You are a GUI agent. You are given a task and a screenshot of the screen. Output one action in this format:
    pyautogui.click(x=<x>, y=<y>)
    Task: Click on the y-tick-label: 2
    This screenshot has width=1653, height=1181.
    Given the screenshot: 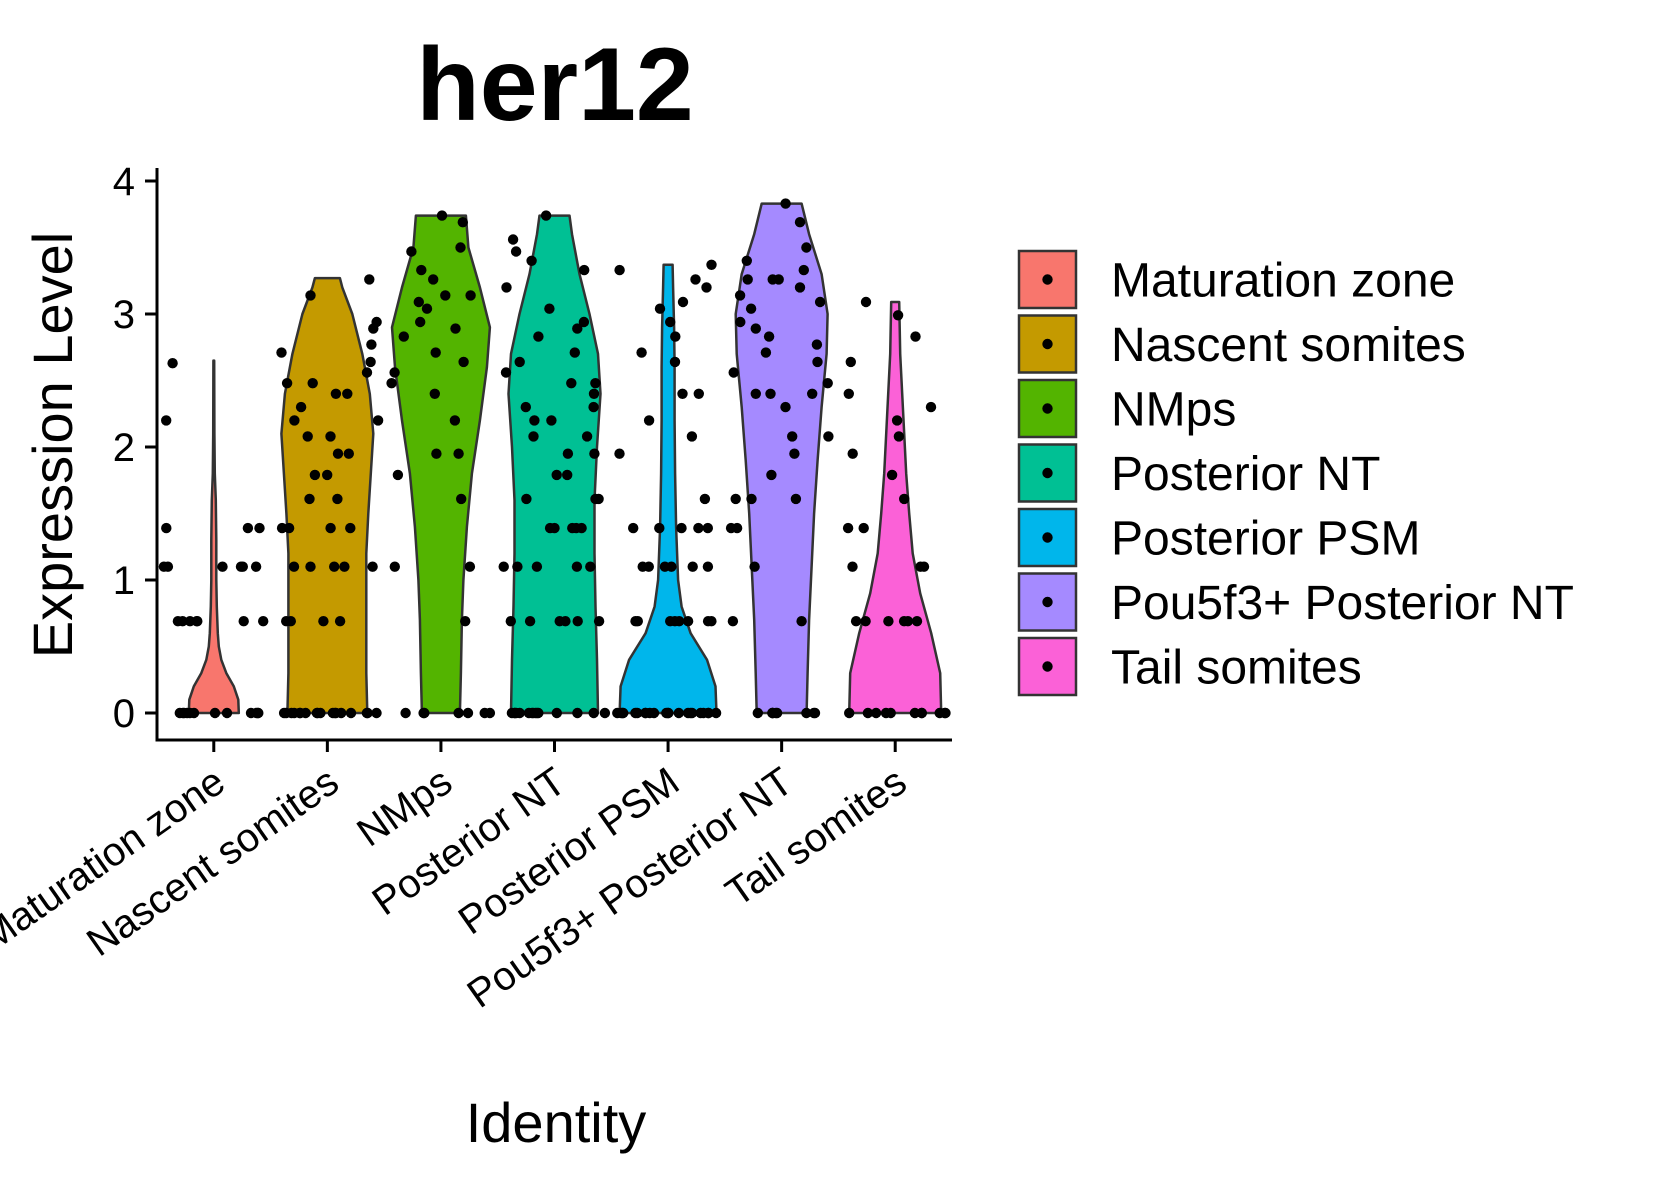 What is the action you would take?
    pyautogui.click(x=124, y=448)
    